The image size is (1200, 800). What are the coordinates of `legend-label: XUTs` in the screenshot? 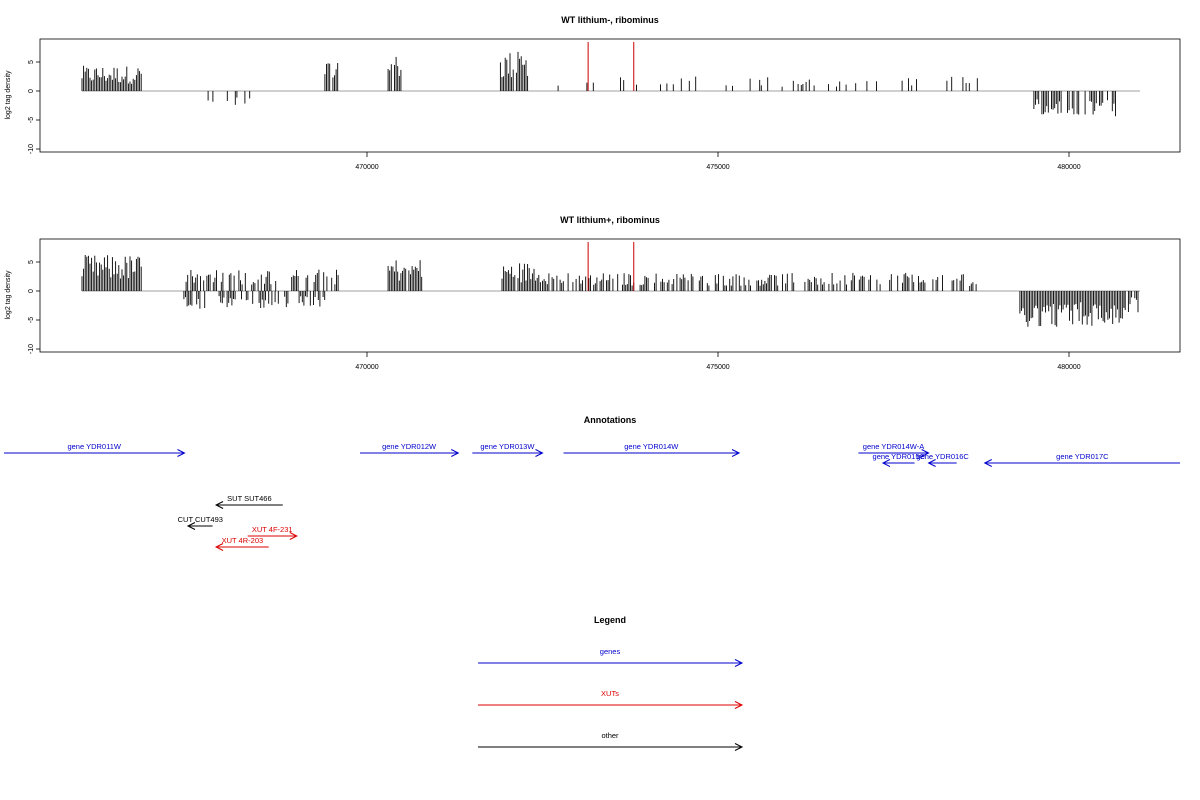 It's located at (610, 693).